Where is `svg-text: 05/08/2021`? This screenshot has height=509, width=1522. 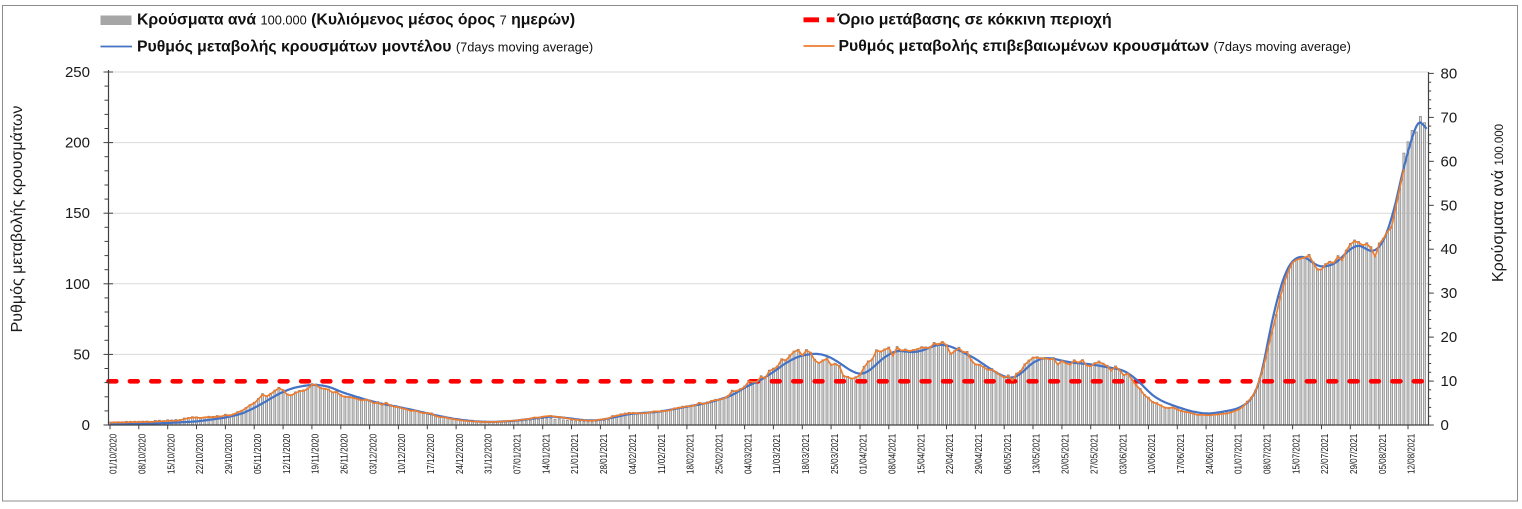 svg-text: 05/08/2021 is located at coordinates (1383, 453).